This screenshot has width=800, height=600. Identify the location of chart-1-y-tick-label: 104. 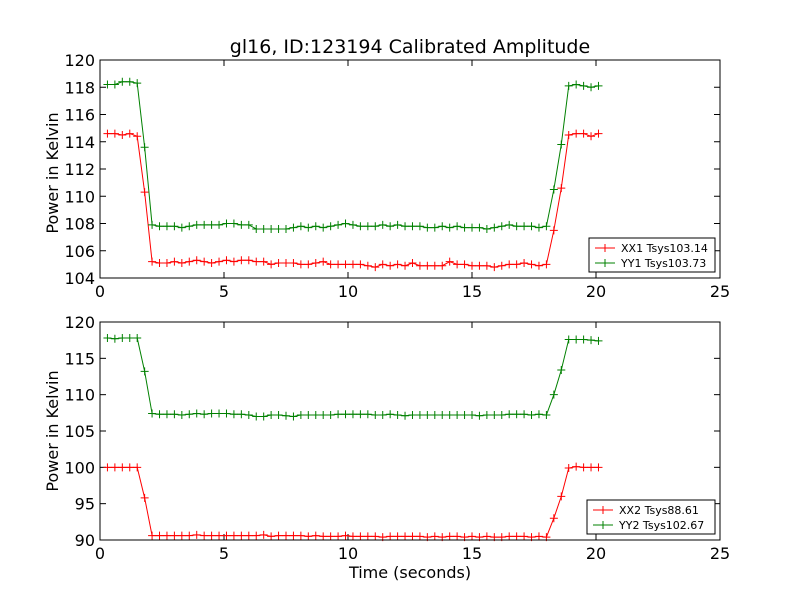
(79, 278).